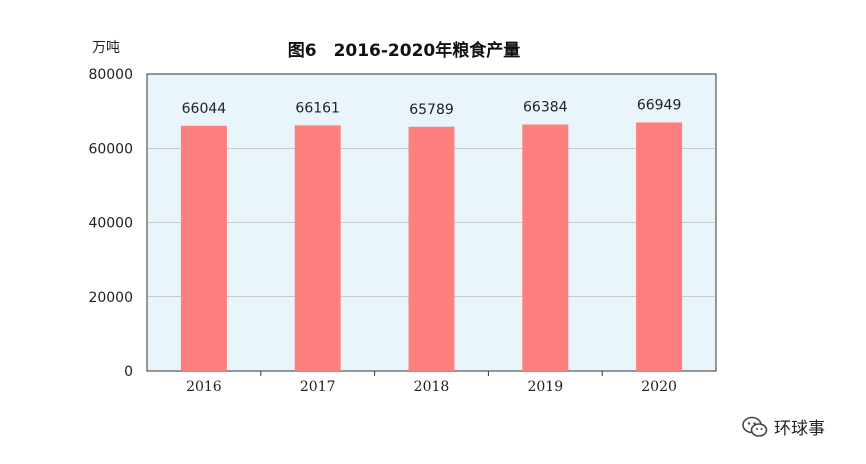 This screenshot has height=464, width=866. I want to click on y-tick-label: 40000, so click(110, 224).